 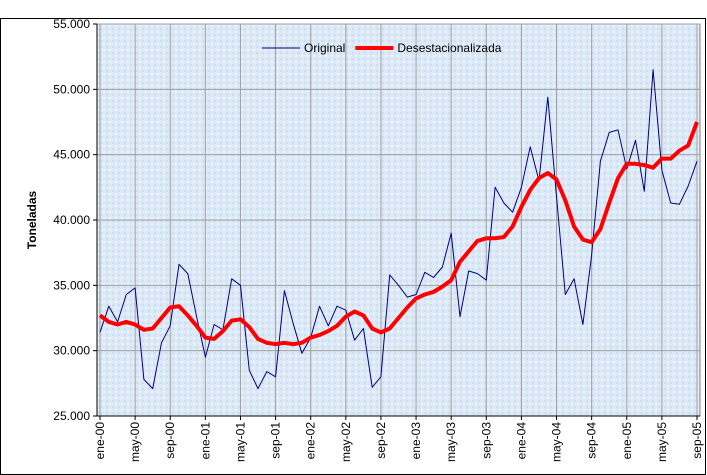 I want to click on y-tick-label: 55.000, so click(x=71, y=24).